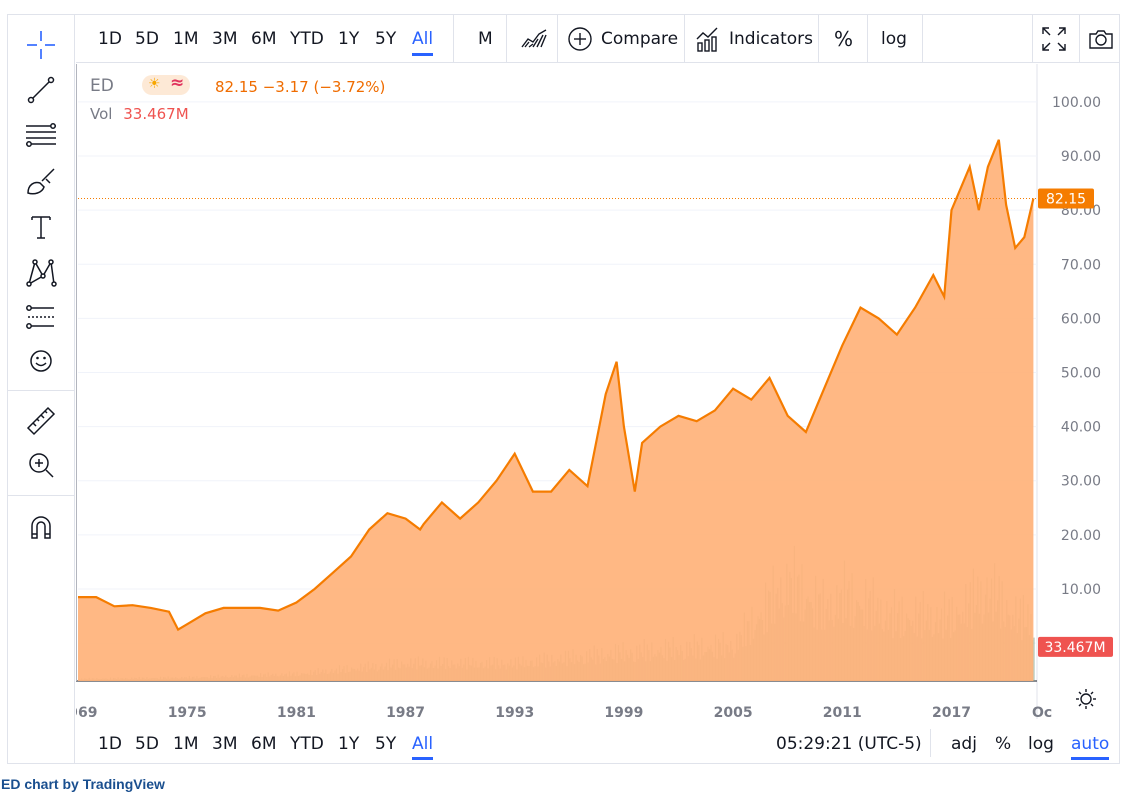 This screenshot has height=802, width=1127. Describe the element at coordinates (580, 39) in the screenshot. I see `plus-circle-icon` at that location.